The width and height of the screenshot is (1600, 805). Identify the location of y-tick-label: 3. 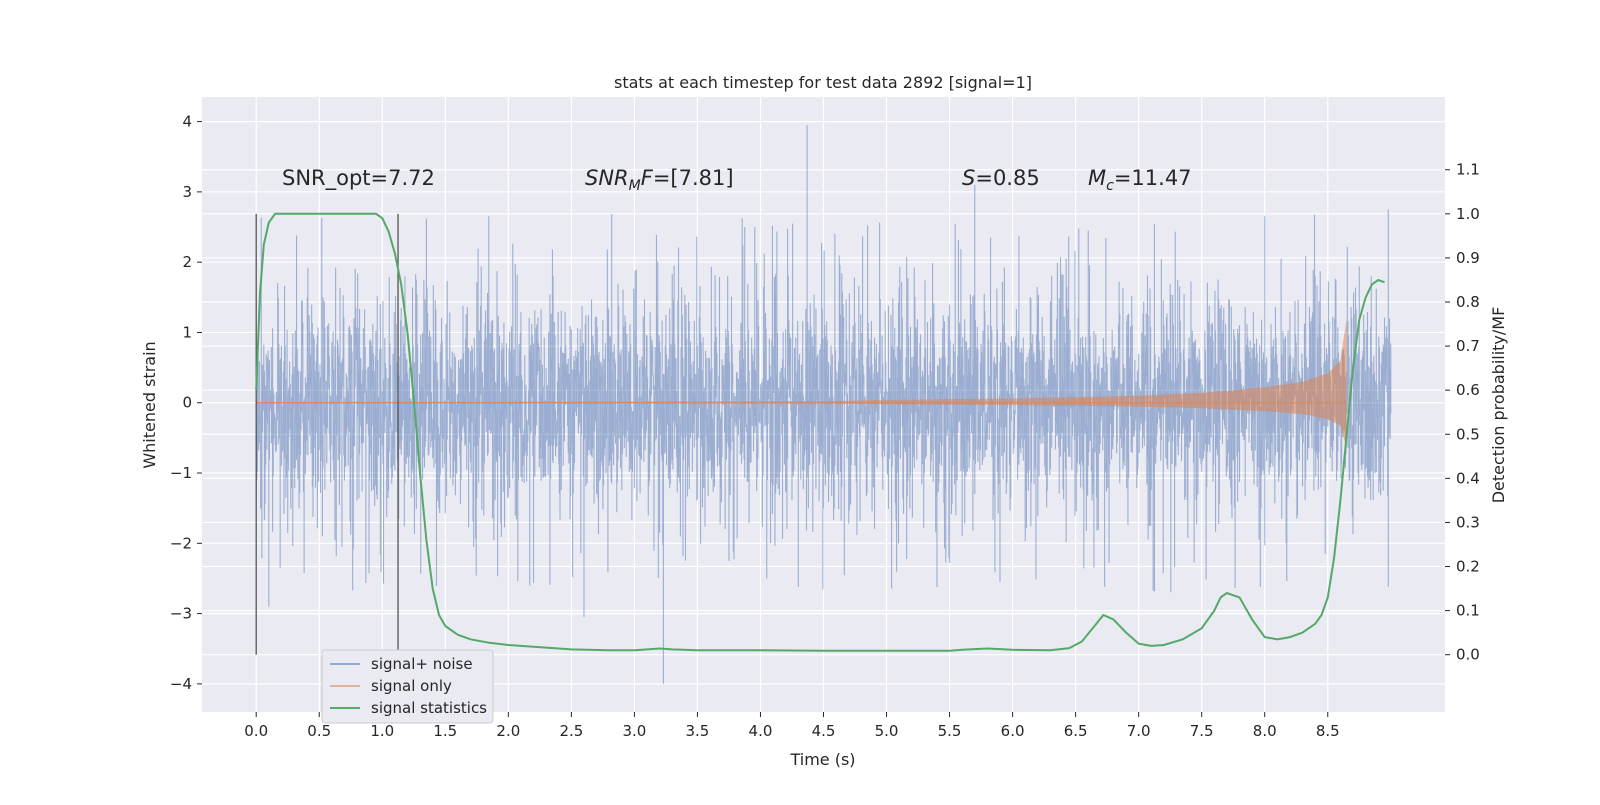
(187, 192).